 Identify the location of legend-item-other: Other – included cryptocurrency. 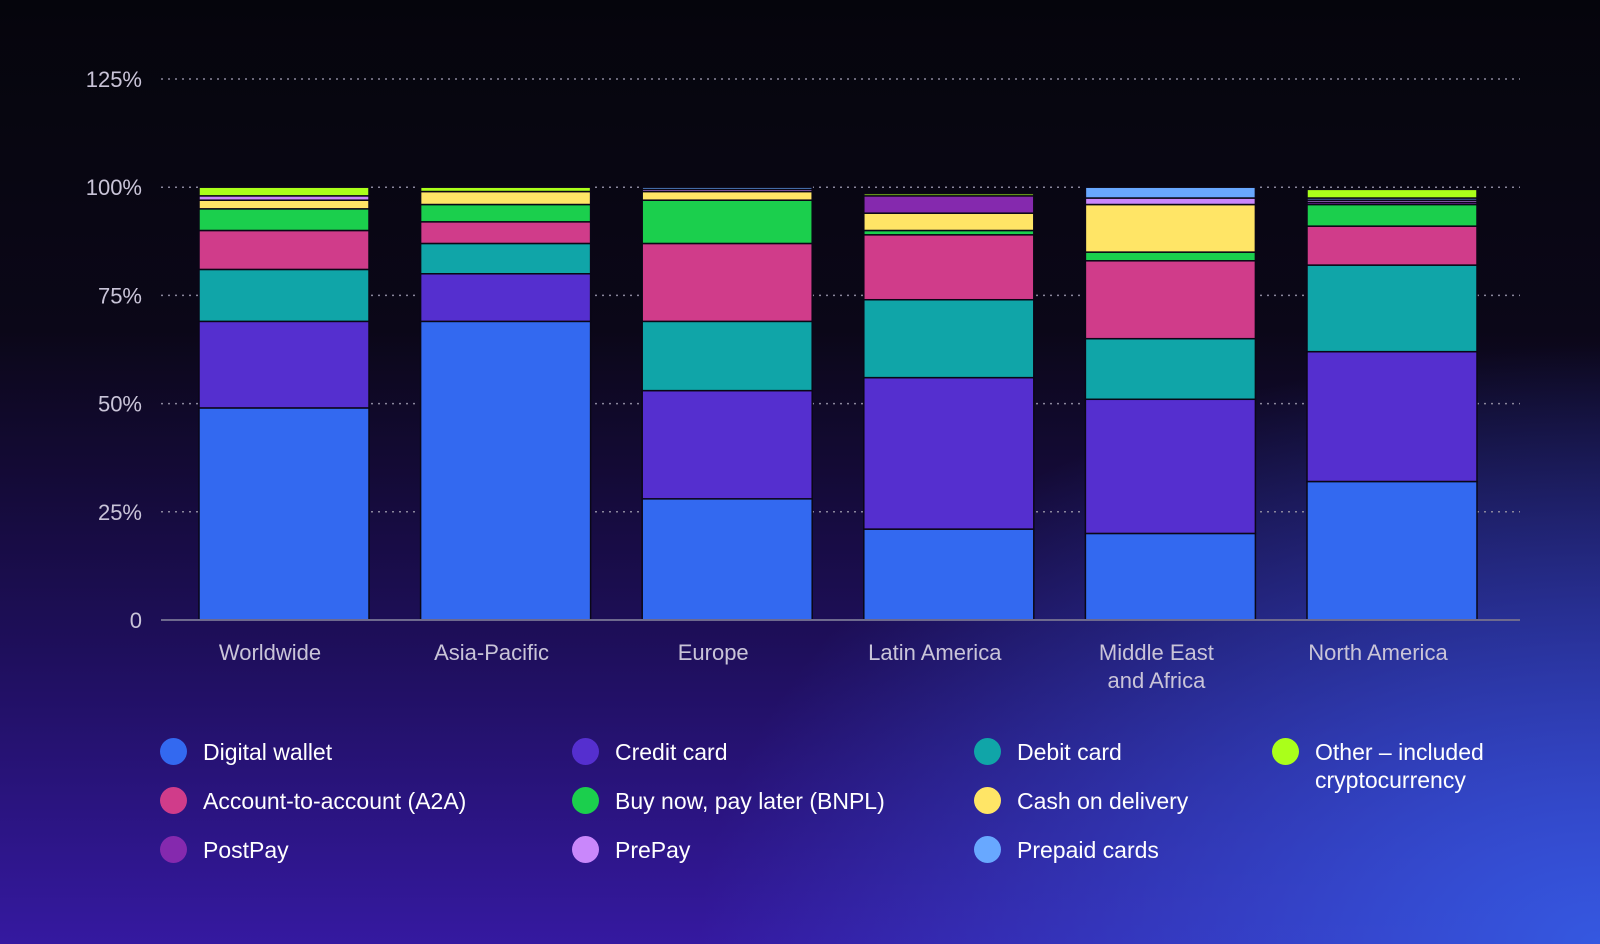
(1378, 766).